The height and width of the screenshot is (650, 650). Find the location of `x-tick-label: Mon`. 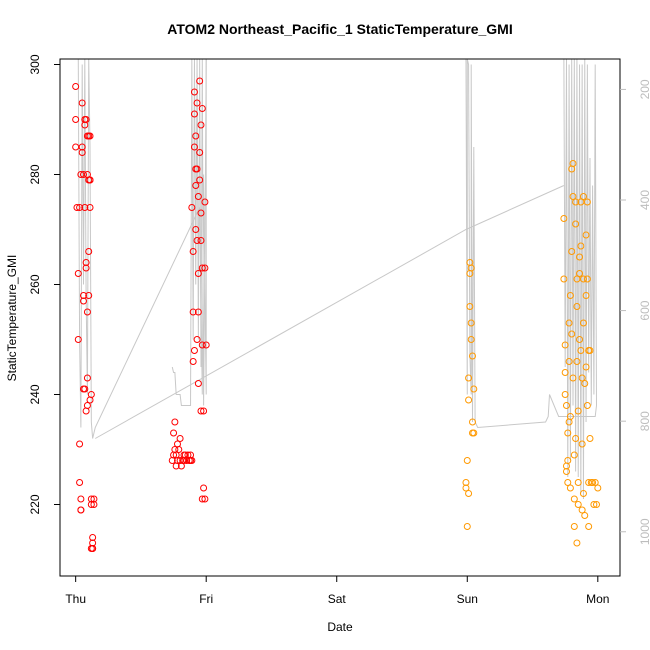

x-tick-label: Mon is located at coordinates (597, 599).